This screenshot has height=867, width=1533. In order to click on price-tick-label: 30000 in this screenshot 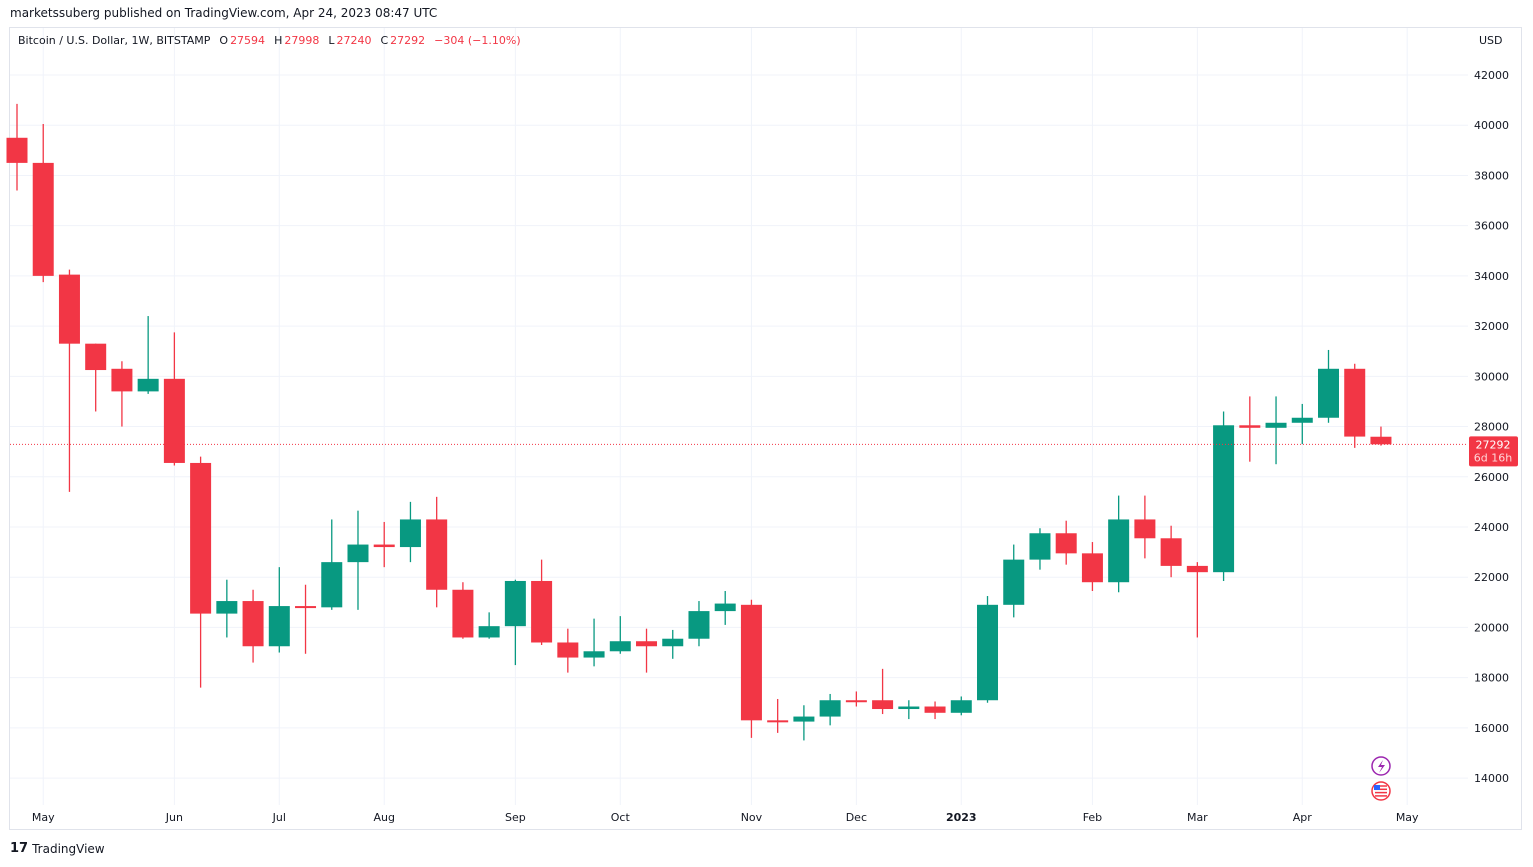, I will do `click(1491, 376)`.